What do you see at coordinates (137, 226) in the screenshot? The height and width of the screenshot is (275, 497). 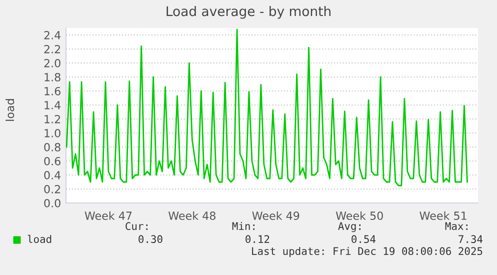 I see `text: Cur:` at bounding box center [137, 226].